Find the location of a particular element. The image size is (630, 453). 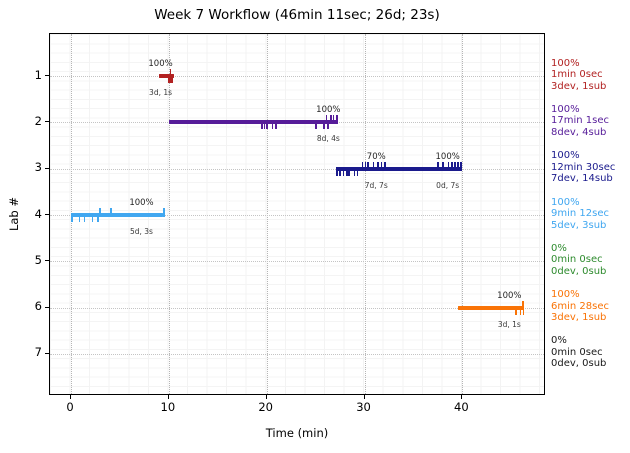

legend-entry-lab-3: 100% 12min 30sec 7dev, 14sub is located at coordinates (583, 167).